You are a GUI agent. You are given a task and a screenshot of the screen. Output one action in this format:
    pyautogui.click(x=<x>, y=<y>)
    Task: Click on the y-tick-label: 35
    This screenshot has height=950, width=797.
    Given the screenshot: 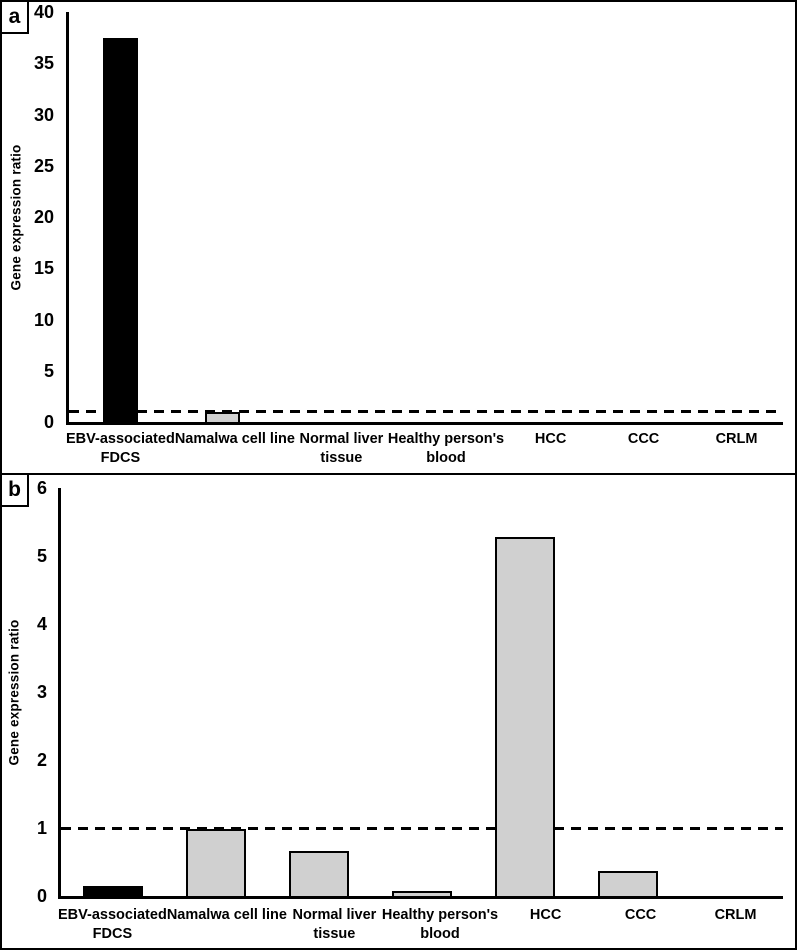 What is the action you would take?
    pyautogui.click(x=43, y=63)
    